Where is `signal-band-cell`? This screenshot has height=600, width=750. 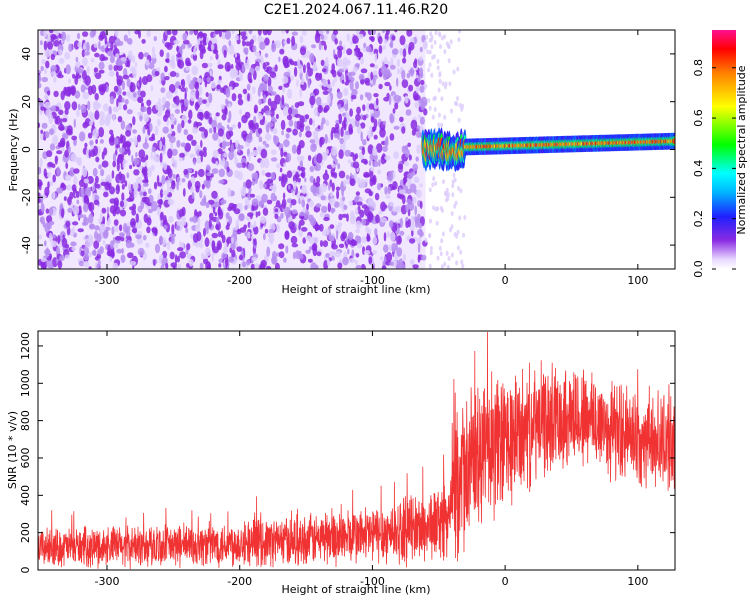 signal-band-cell is located at coordinates (673, 141).